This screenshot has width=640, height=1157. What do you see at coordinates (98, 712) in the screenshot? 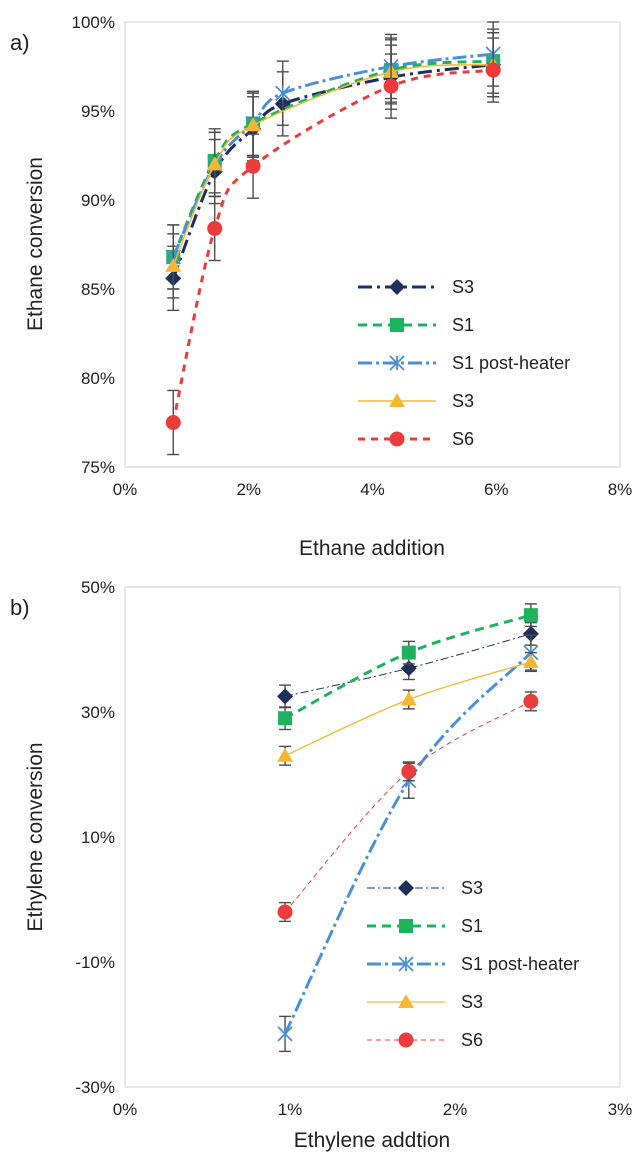
I see `y-tick-label: 30%` at bounding box center [98, 712].